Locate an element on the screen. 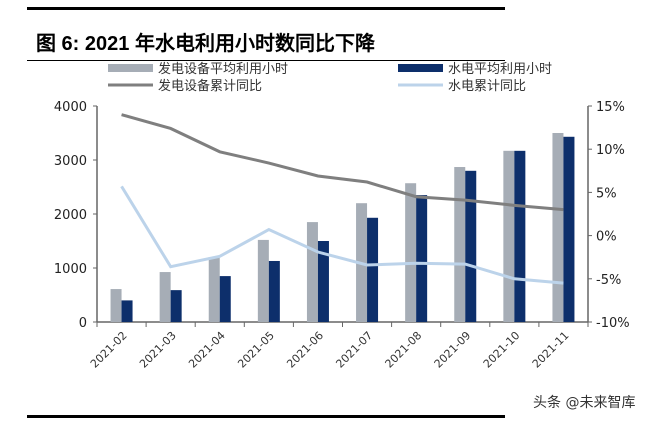 Image resolution: width=672 pixels, height=421 pixels. left-tick-label: 2000 is located at coordinates (70, 215).